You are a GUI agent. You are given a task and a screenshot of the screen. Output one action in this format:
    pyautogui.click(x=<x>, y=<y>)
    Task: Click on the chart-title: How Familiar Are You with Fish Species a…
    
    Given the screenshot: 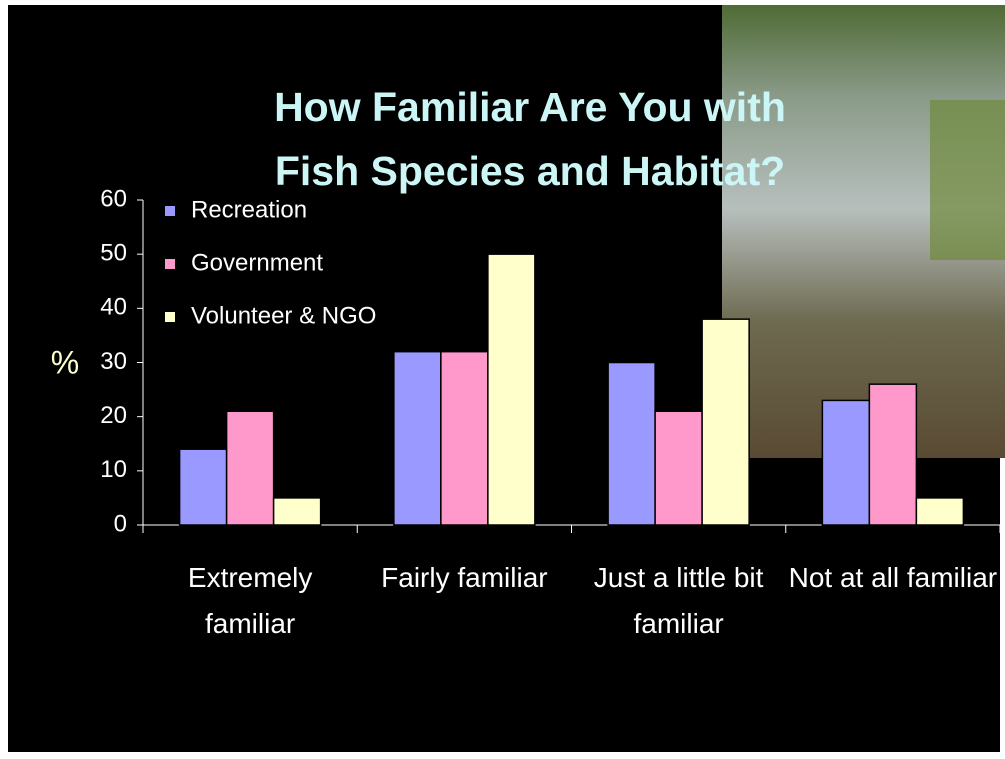 What is the action you would take?
    pyautogui.click(x=530, y=139)
    